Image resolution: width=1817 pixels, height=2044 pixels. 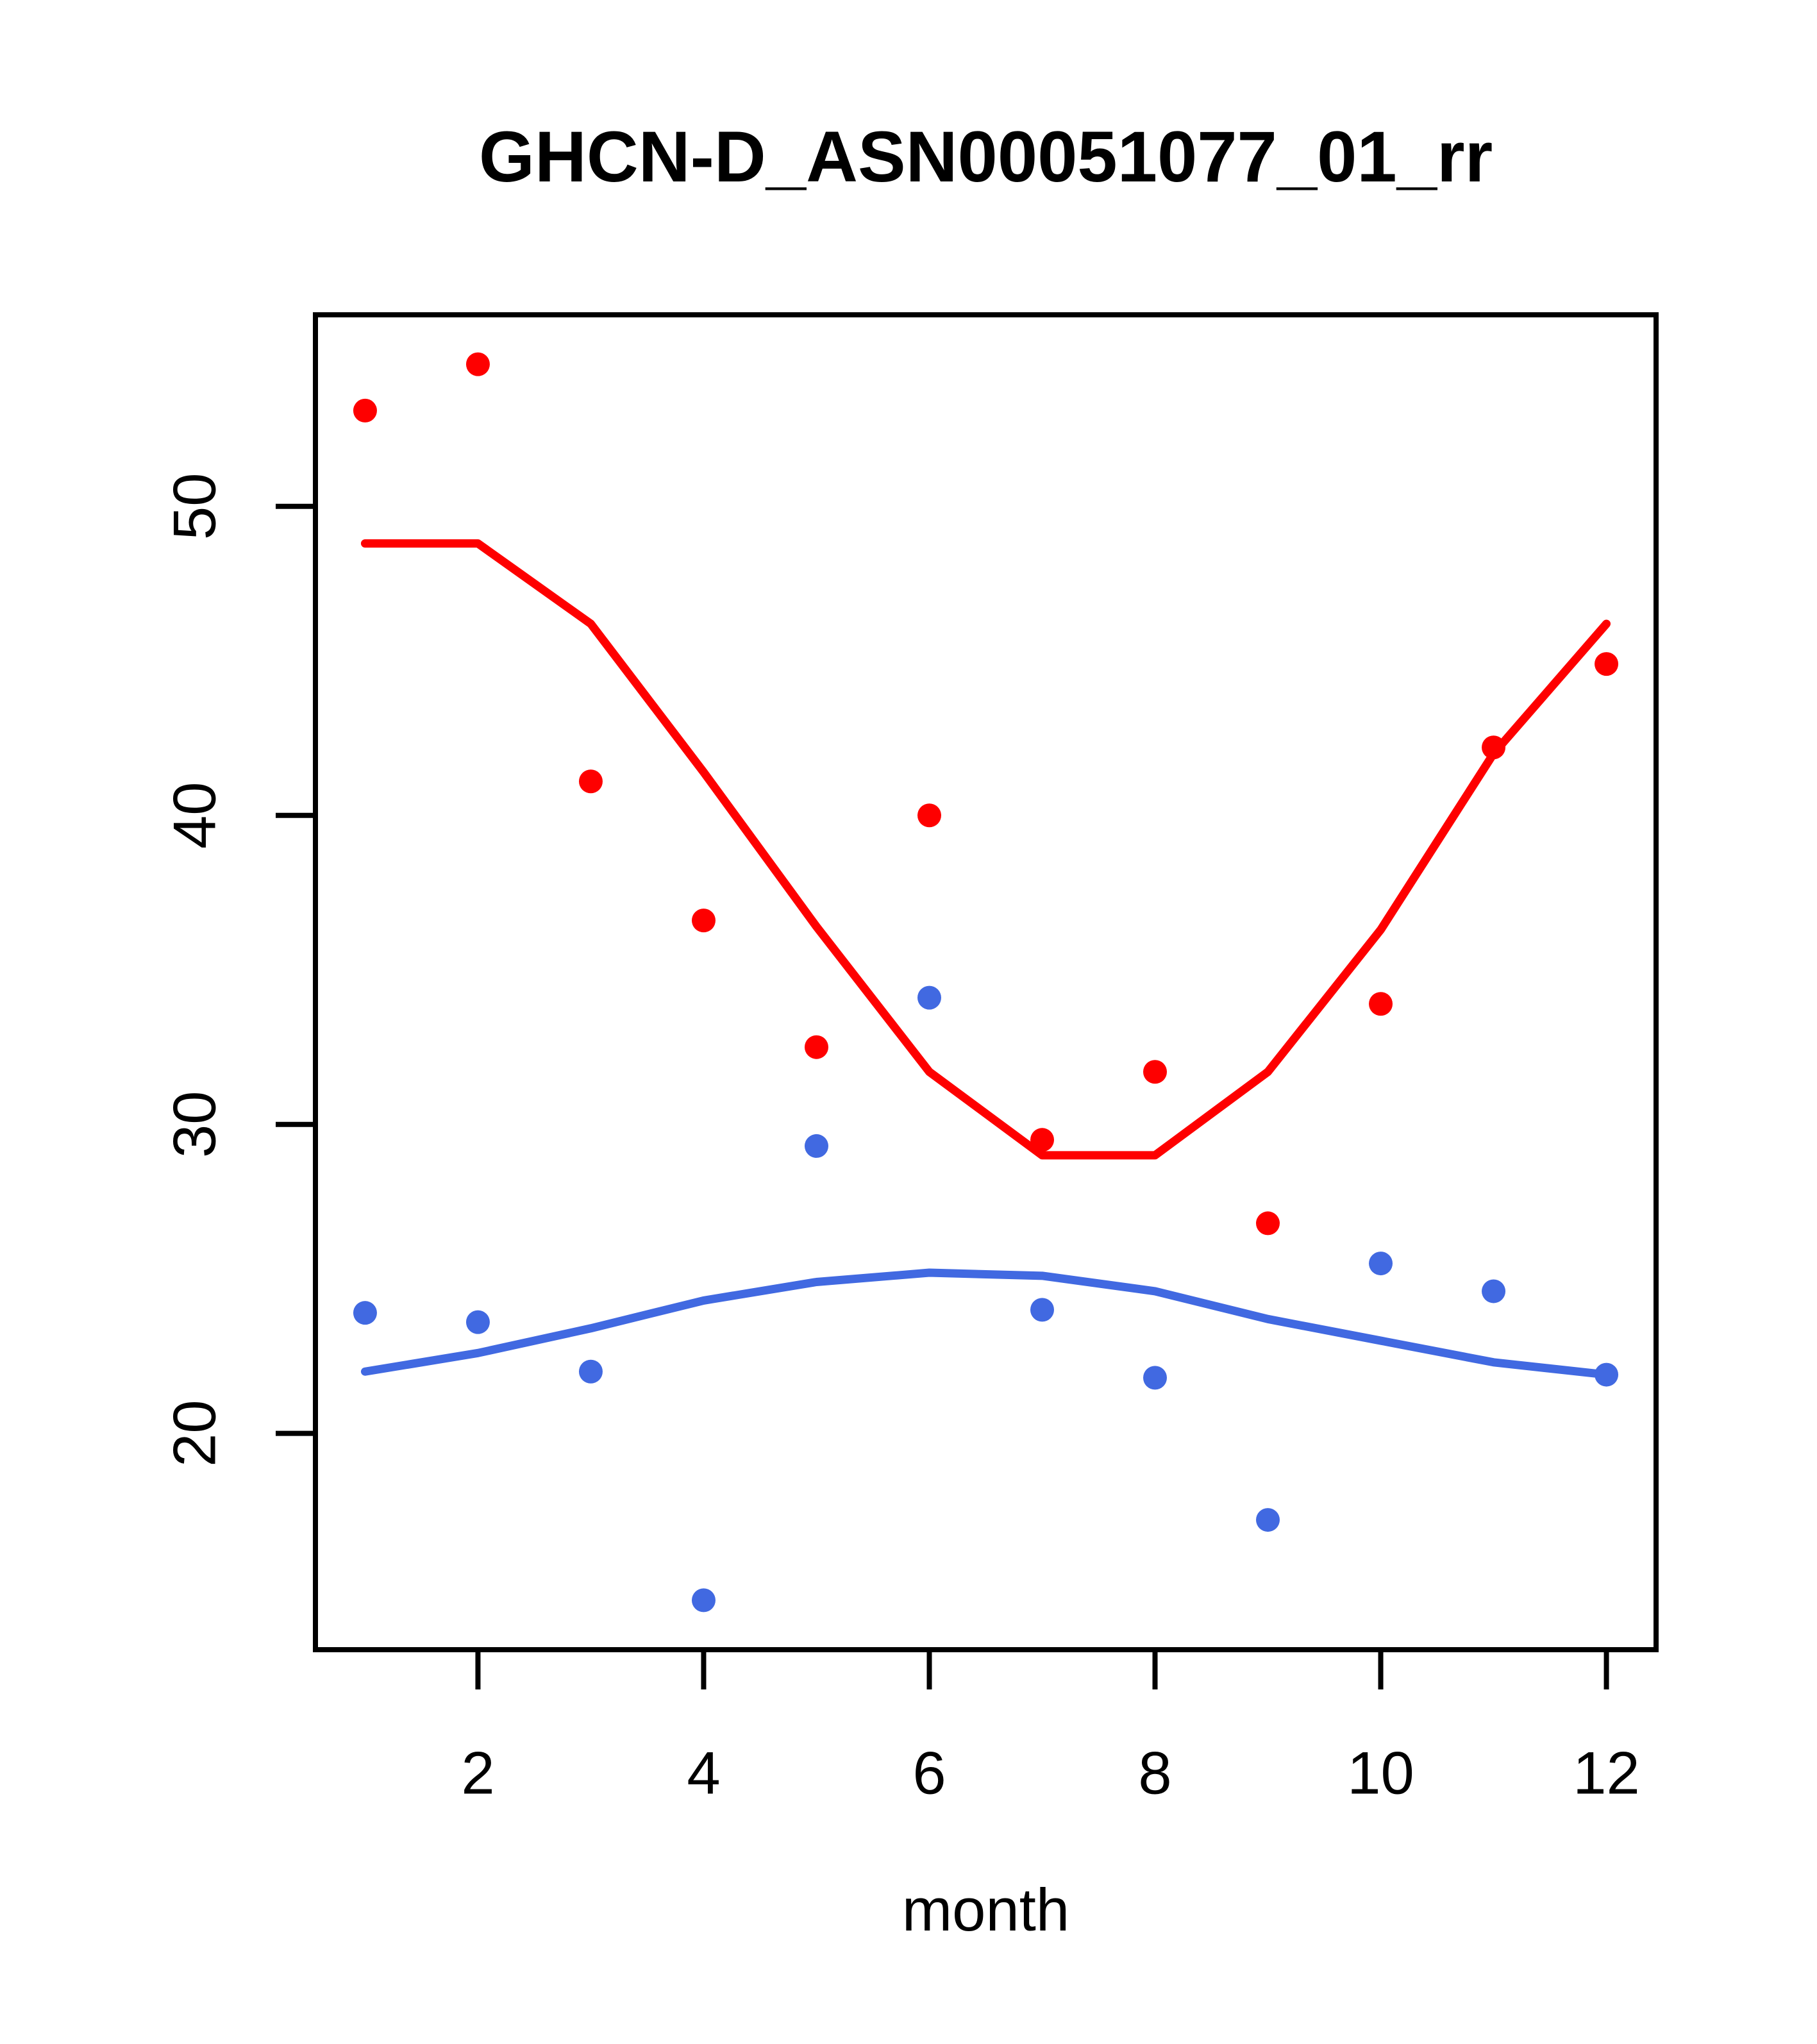 What do you see at coordinates (194, 1433) in the screenshot?
I see `y-tick-label: 20` at bounding box center [194, 1433].